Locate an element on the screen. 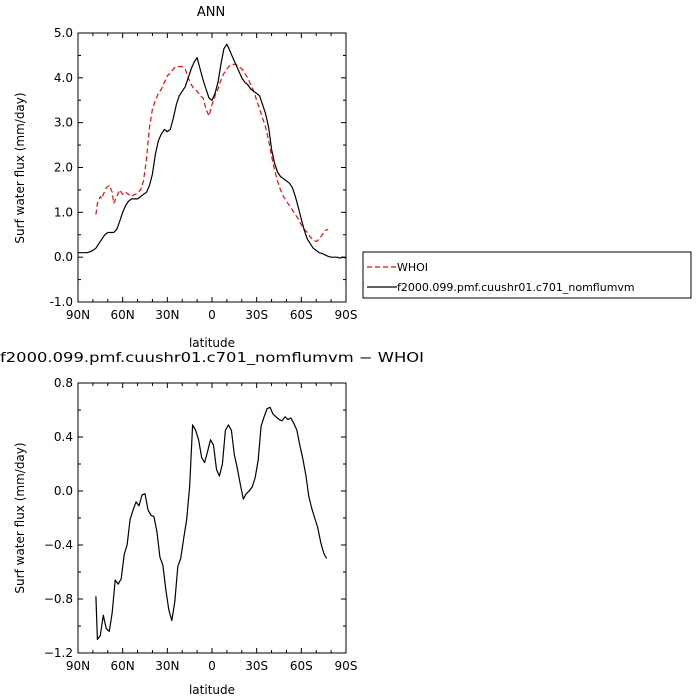 The height and width of the screenshot is (700, 700). top-y-tick-label: 2.0 is located at coordinates (63, 168).